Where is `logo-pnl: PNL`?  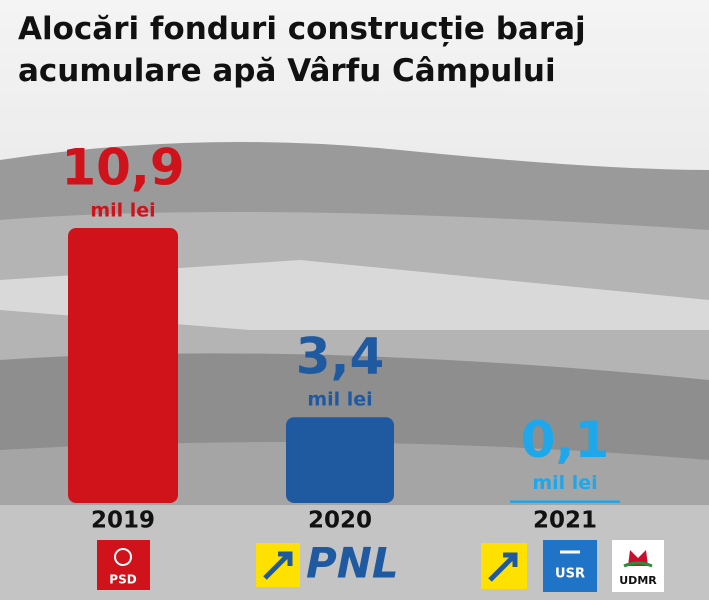
logo-pnl: PNL is located at coordinates (327, 563).